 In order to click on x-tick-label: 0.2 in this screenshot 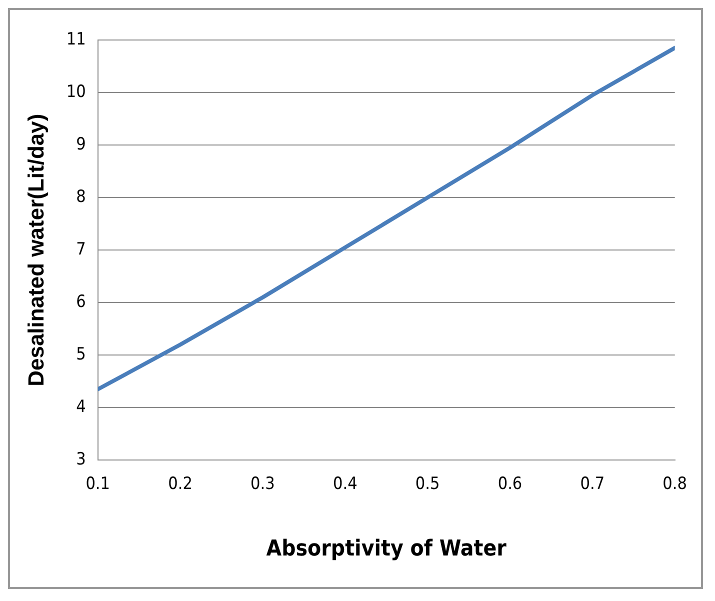, I will do `click(180, 484)`.